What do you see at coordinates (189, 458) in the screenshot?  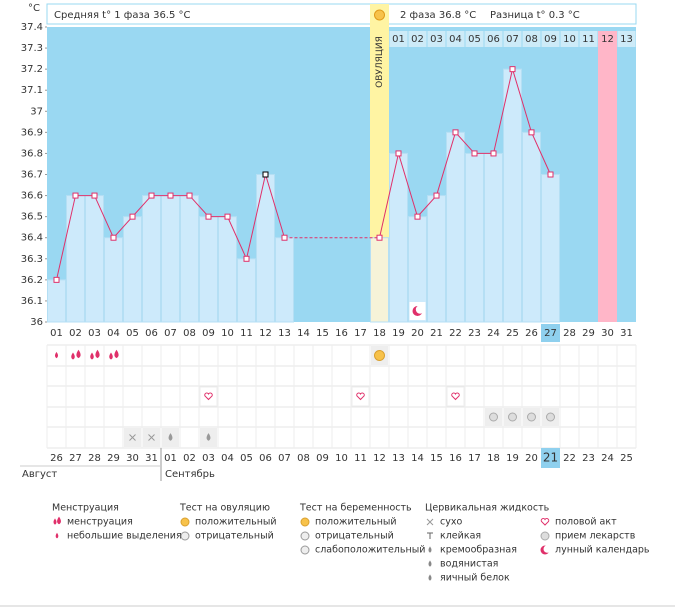 I see `date-label: 02` at bounding box center [189, 458].